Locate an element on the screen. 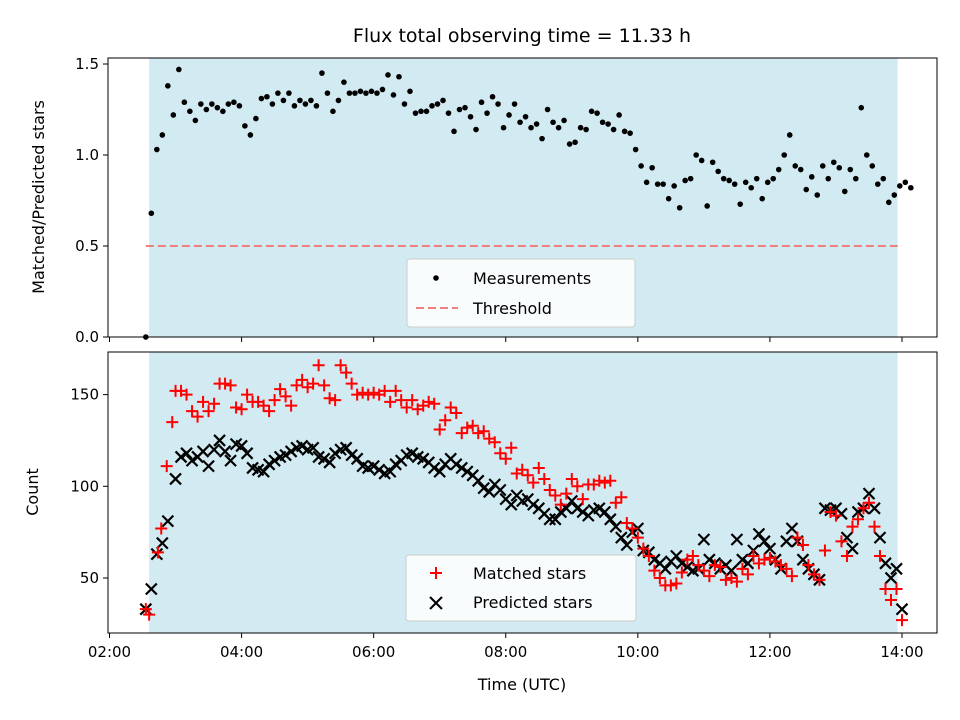 This screenshot has height=720, width=960. measurements-legend-label: Measurements is located at coordinates (532, 278).